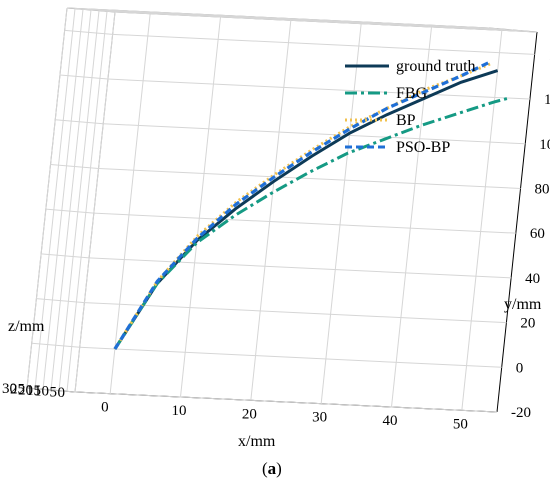  What do you see at coordinates (527, 324) in the screenshot?
I see `y-tick-label: 20` at bounding box center [527, 324].